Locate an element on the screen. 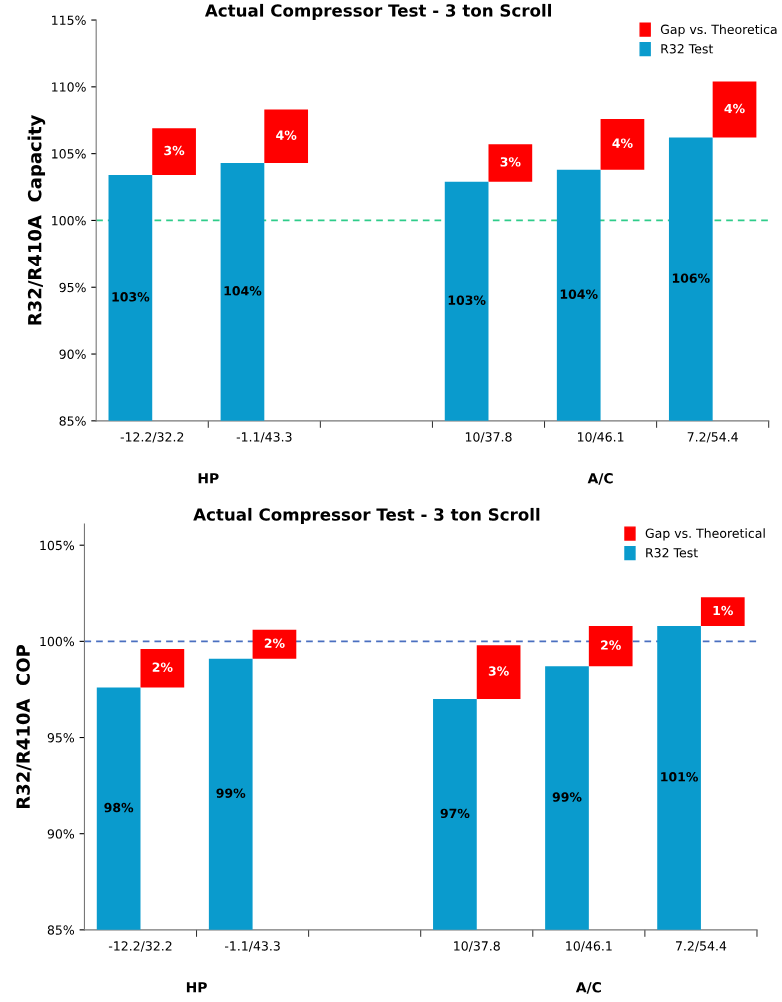 Image resolution: width=782 pixels, height=1002 pixels. legend-label: Gap vs. Theoretical is located at coordinates (705, 534).